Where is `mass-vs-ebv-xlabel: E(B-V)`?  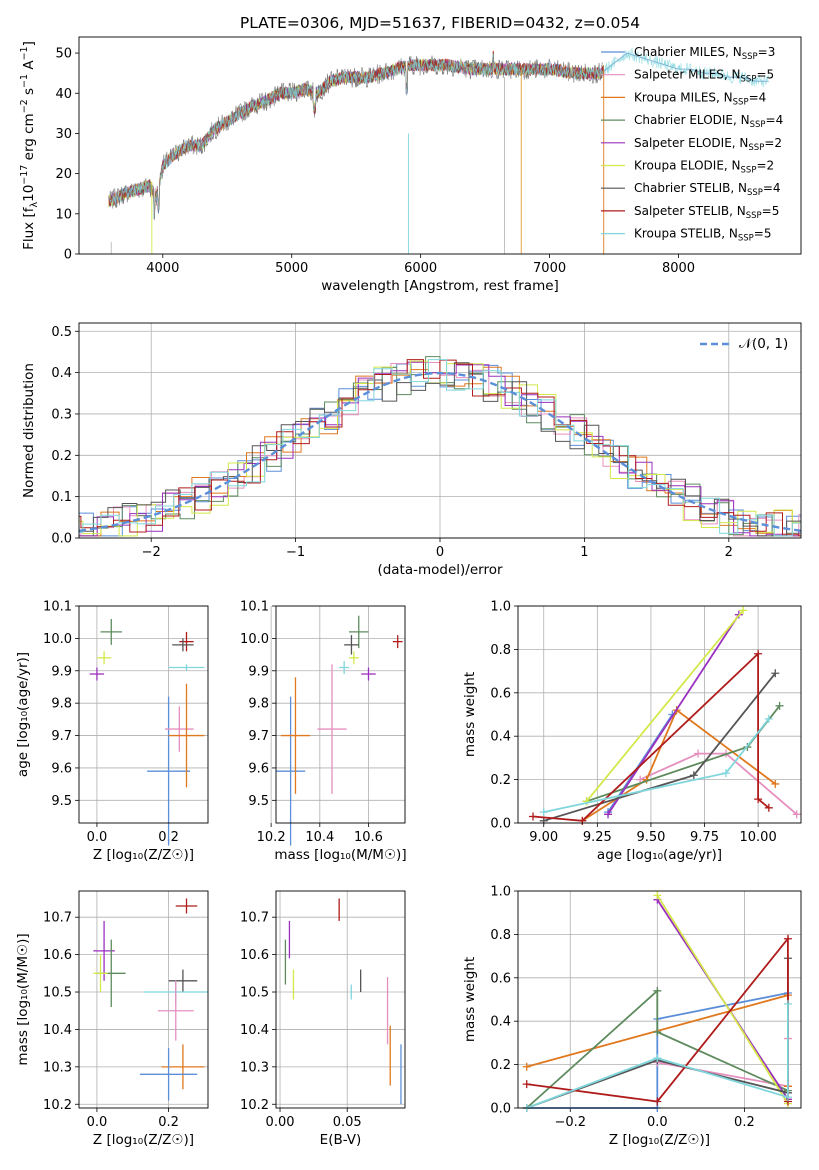 mass-vs-ebv-xlabel: E(B-V) is located at coordinates (341, 1140).